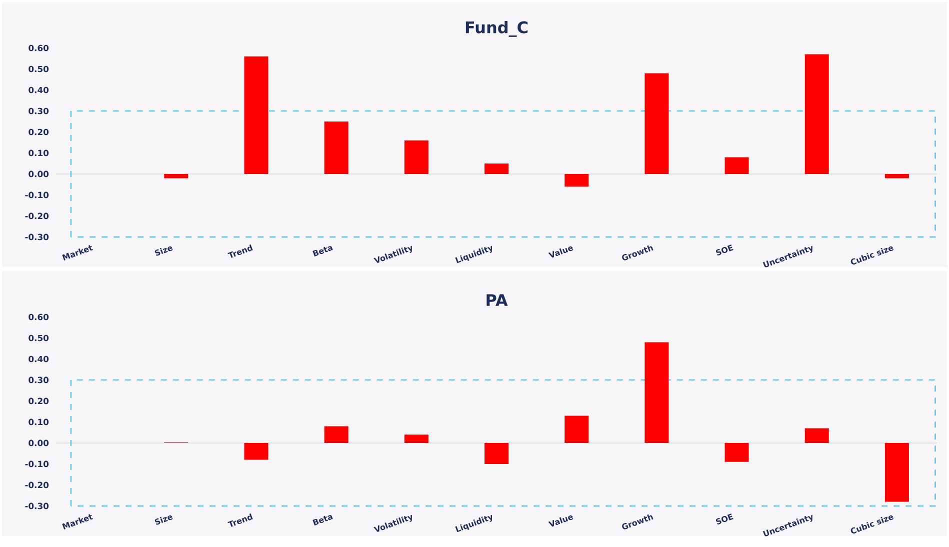 The height and width of the screenshot is (547, 949). I want to click on chart-title: PA, so click(497, 300).